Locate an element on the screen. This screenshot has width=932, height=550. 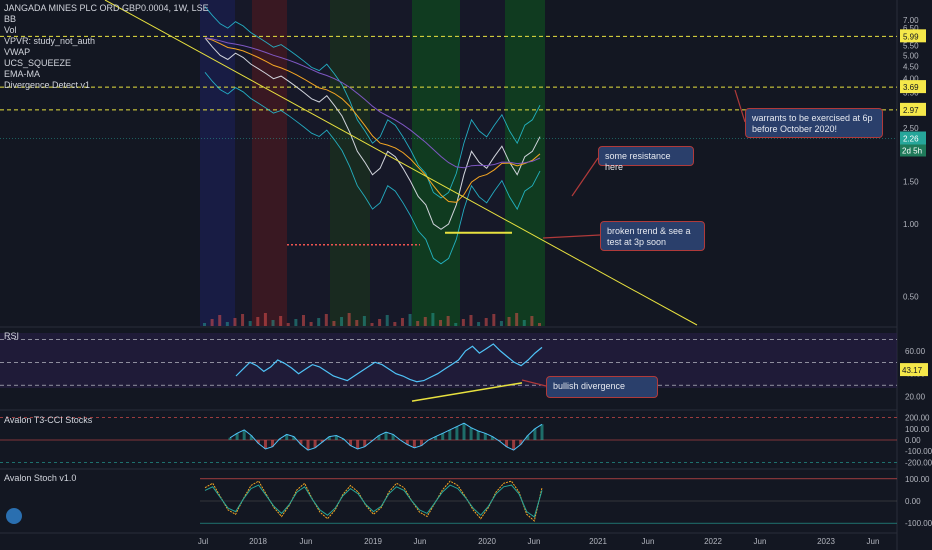
callout-broken-trend: broken trend & see a test at 3p soon is located at coordinates (652, 236).